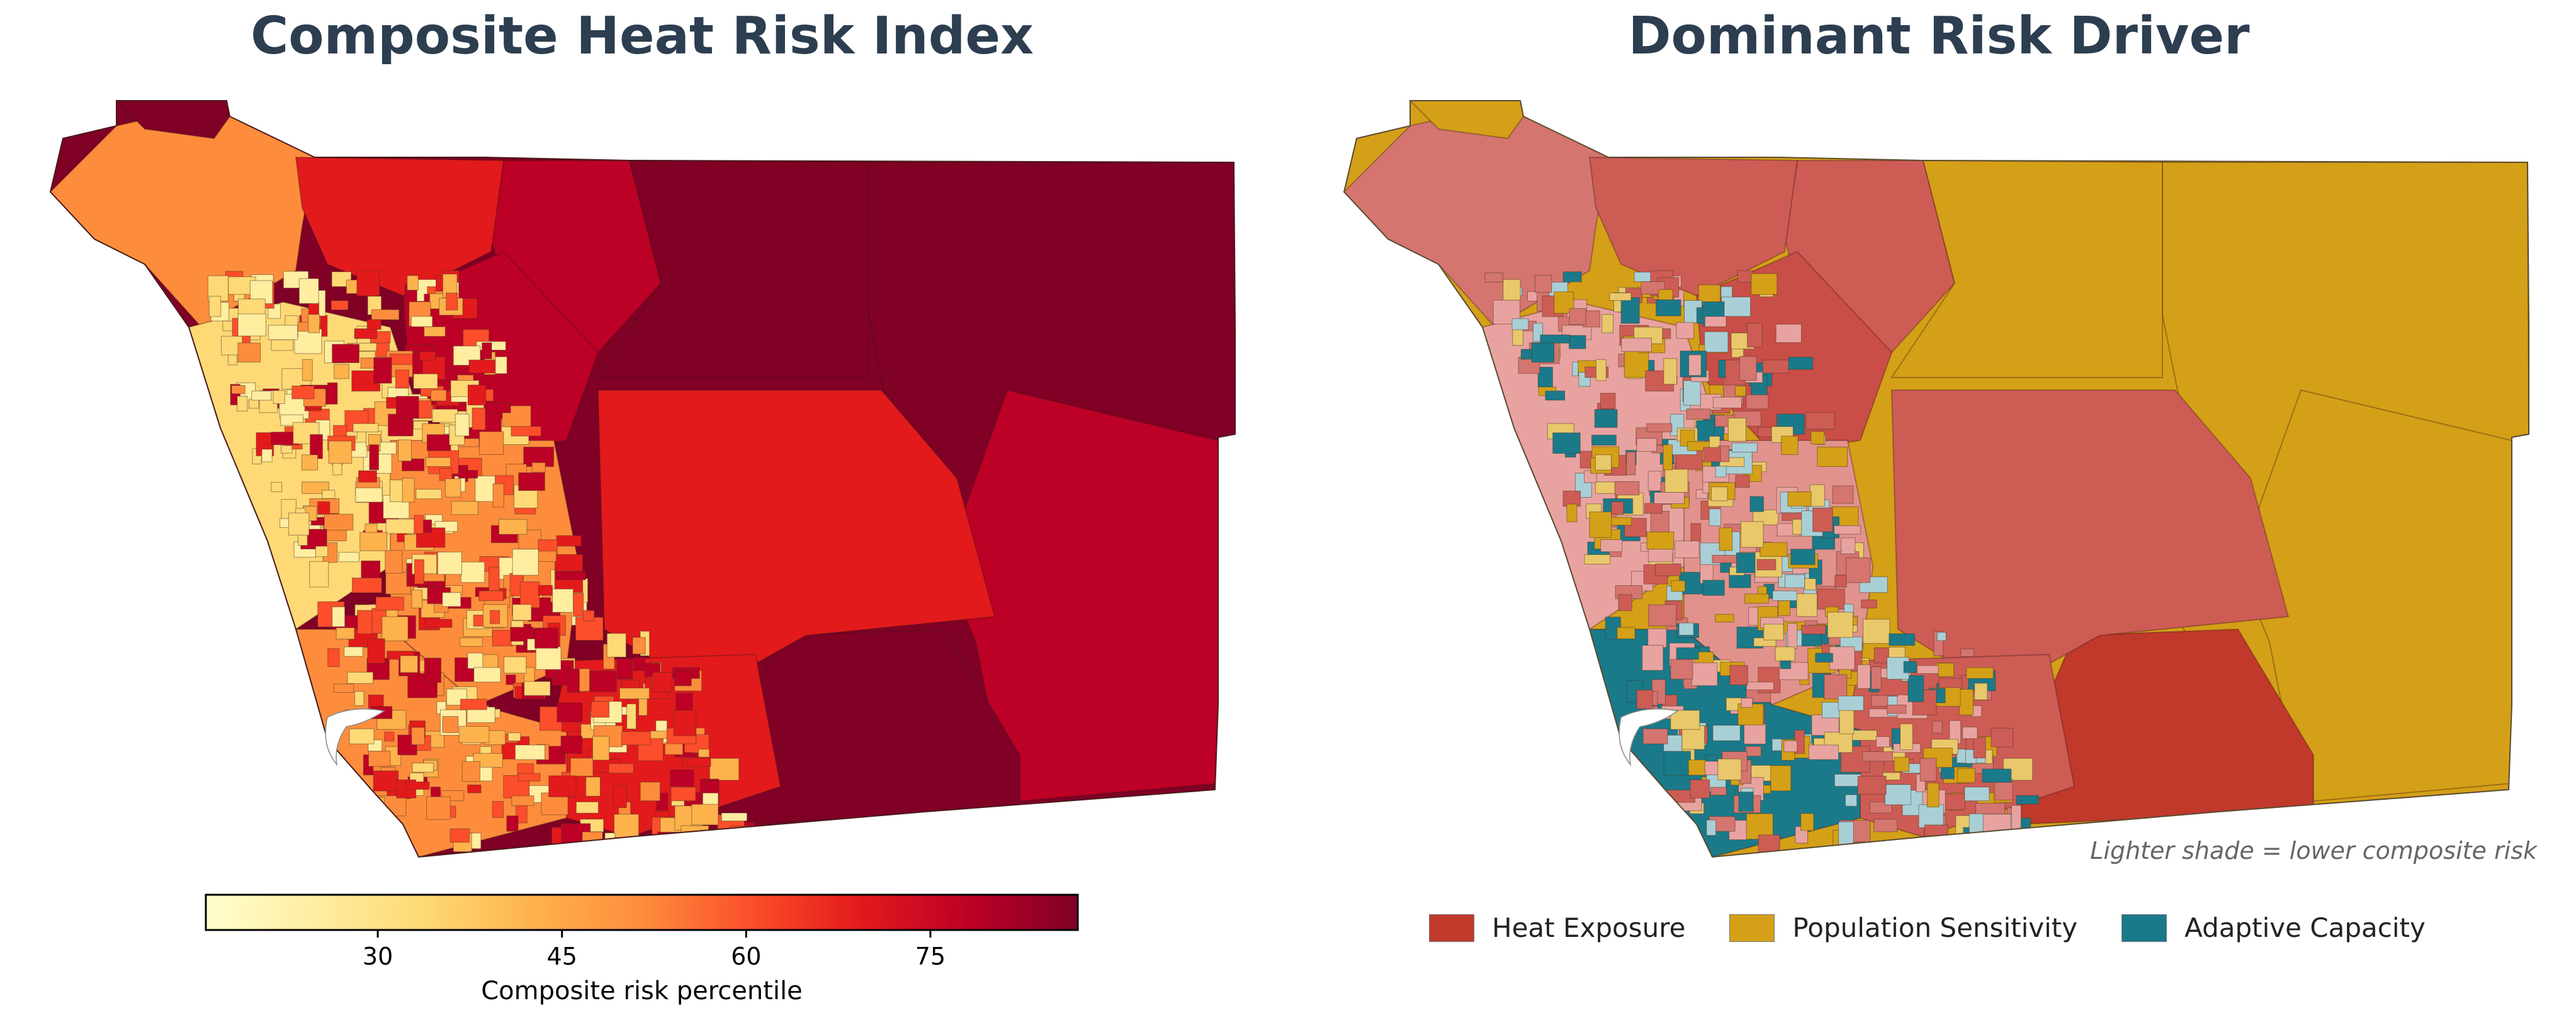  I want to click on legend-swatch-heat-exposure, so click(1451, 928).